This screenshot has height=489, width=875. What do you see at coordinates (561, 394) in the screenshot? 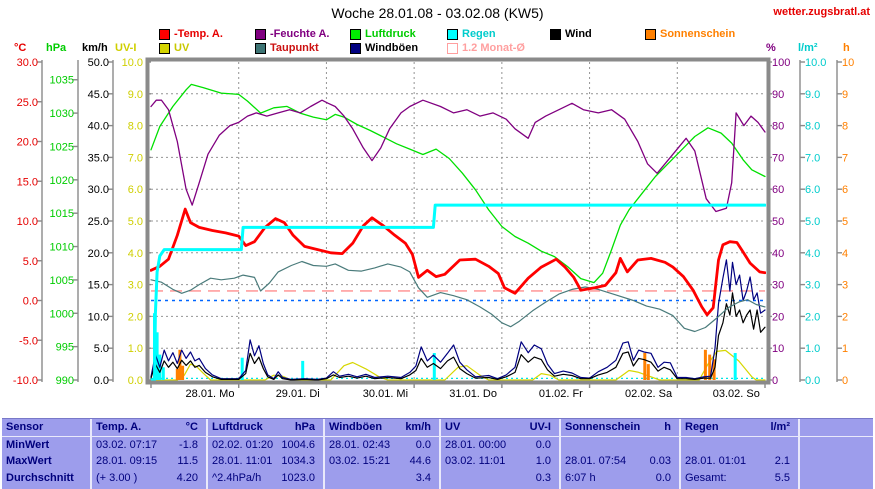
I see `day-label: 01.02. Fr` at bounding box center [561, 394].